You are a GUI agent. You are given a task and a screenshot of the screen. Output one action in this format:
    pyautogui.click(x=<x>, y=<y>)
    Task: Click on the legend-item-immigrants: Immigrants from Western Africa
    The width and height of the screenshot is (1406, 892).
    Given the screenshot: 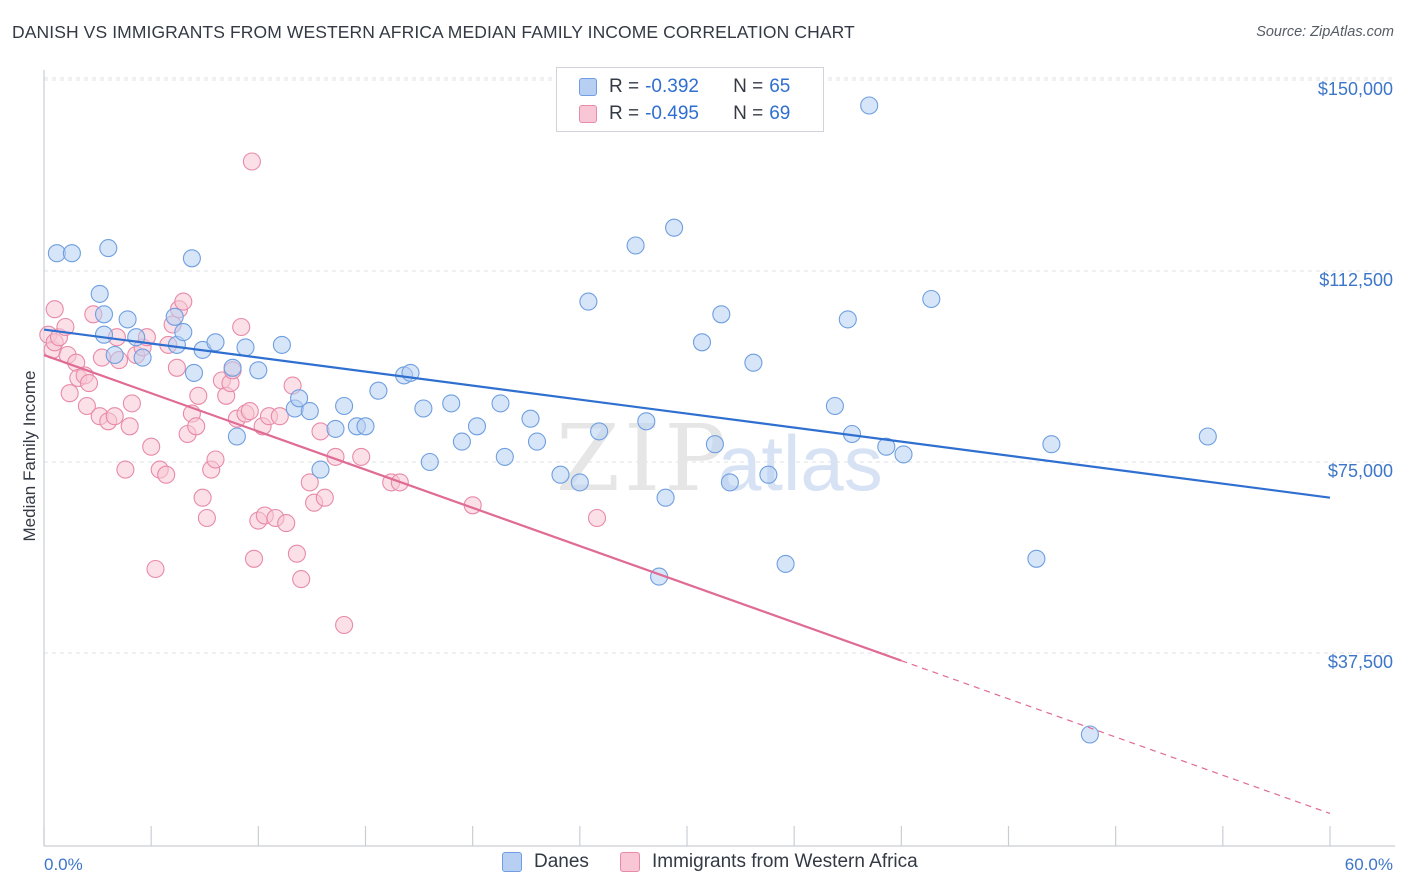 What is the action you would take?
    pyautogui.click(x=769, y=862)
    